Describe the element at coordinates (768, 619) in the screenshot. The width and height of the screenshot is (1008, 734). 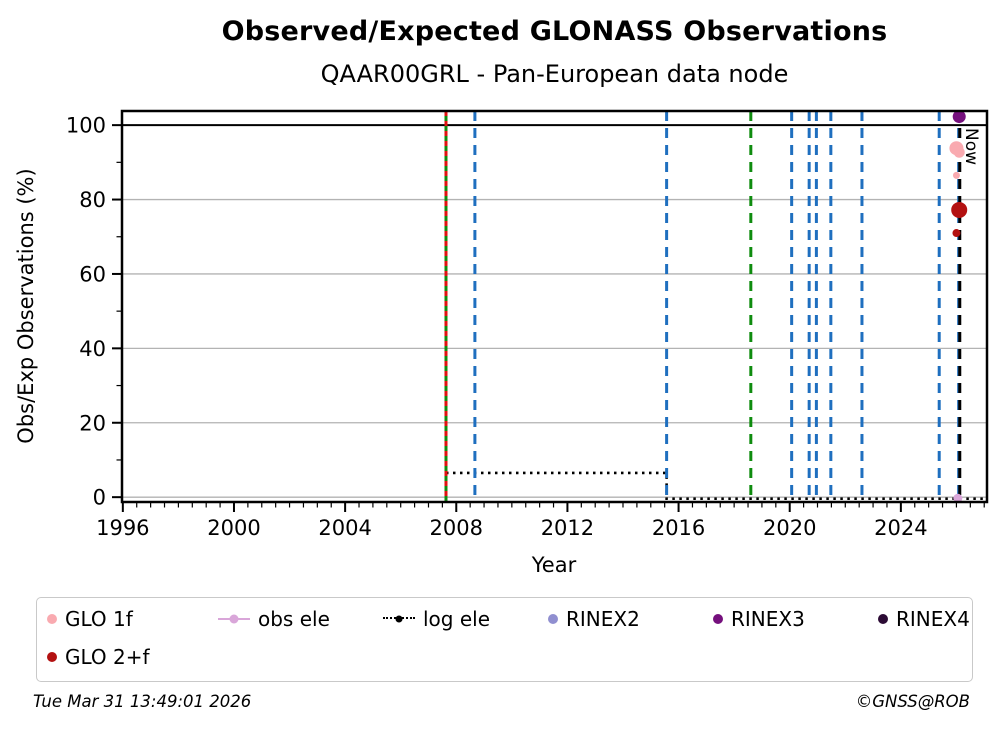
I see `legend-label: RINEX3` at that location.